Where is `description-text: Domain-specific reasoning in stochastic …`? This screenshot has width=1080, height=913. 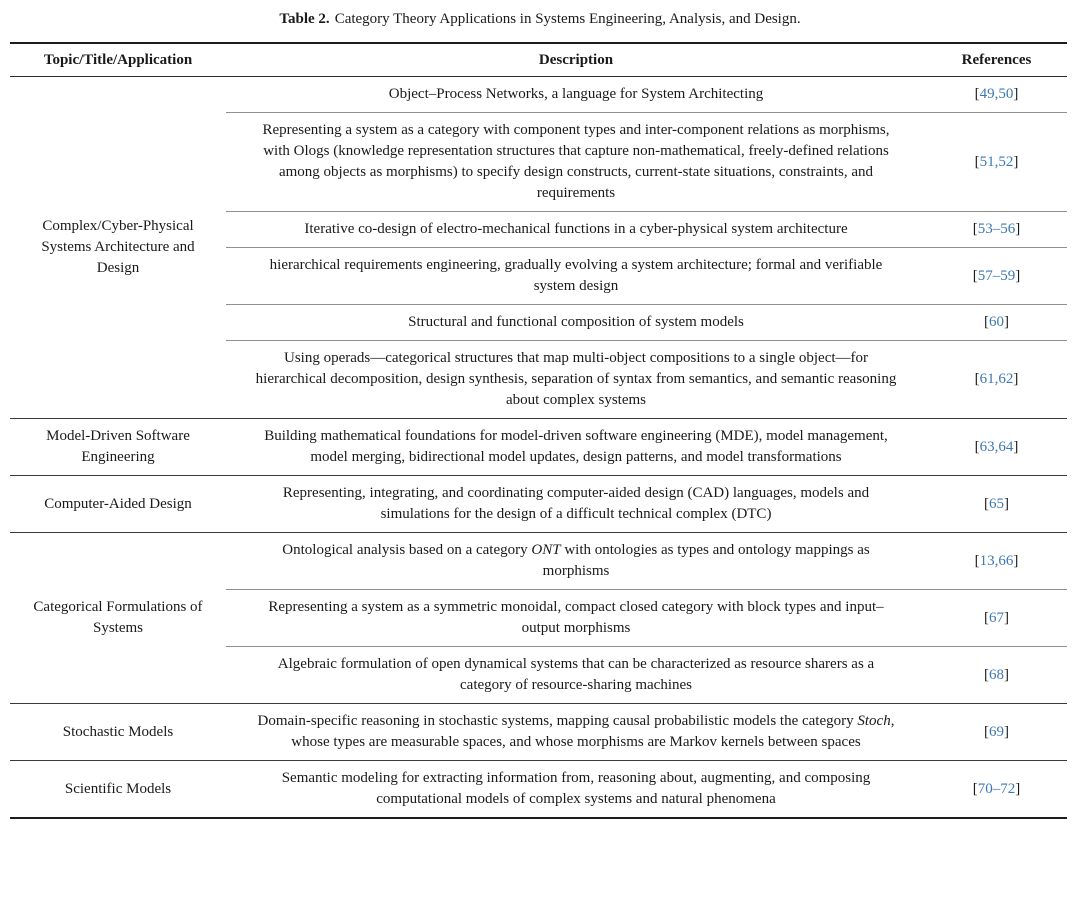
description-text: Domain-specific reasoning in stochastic … is located at coordinates (557, 721).